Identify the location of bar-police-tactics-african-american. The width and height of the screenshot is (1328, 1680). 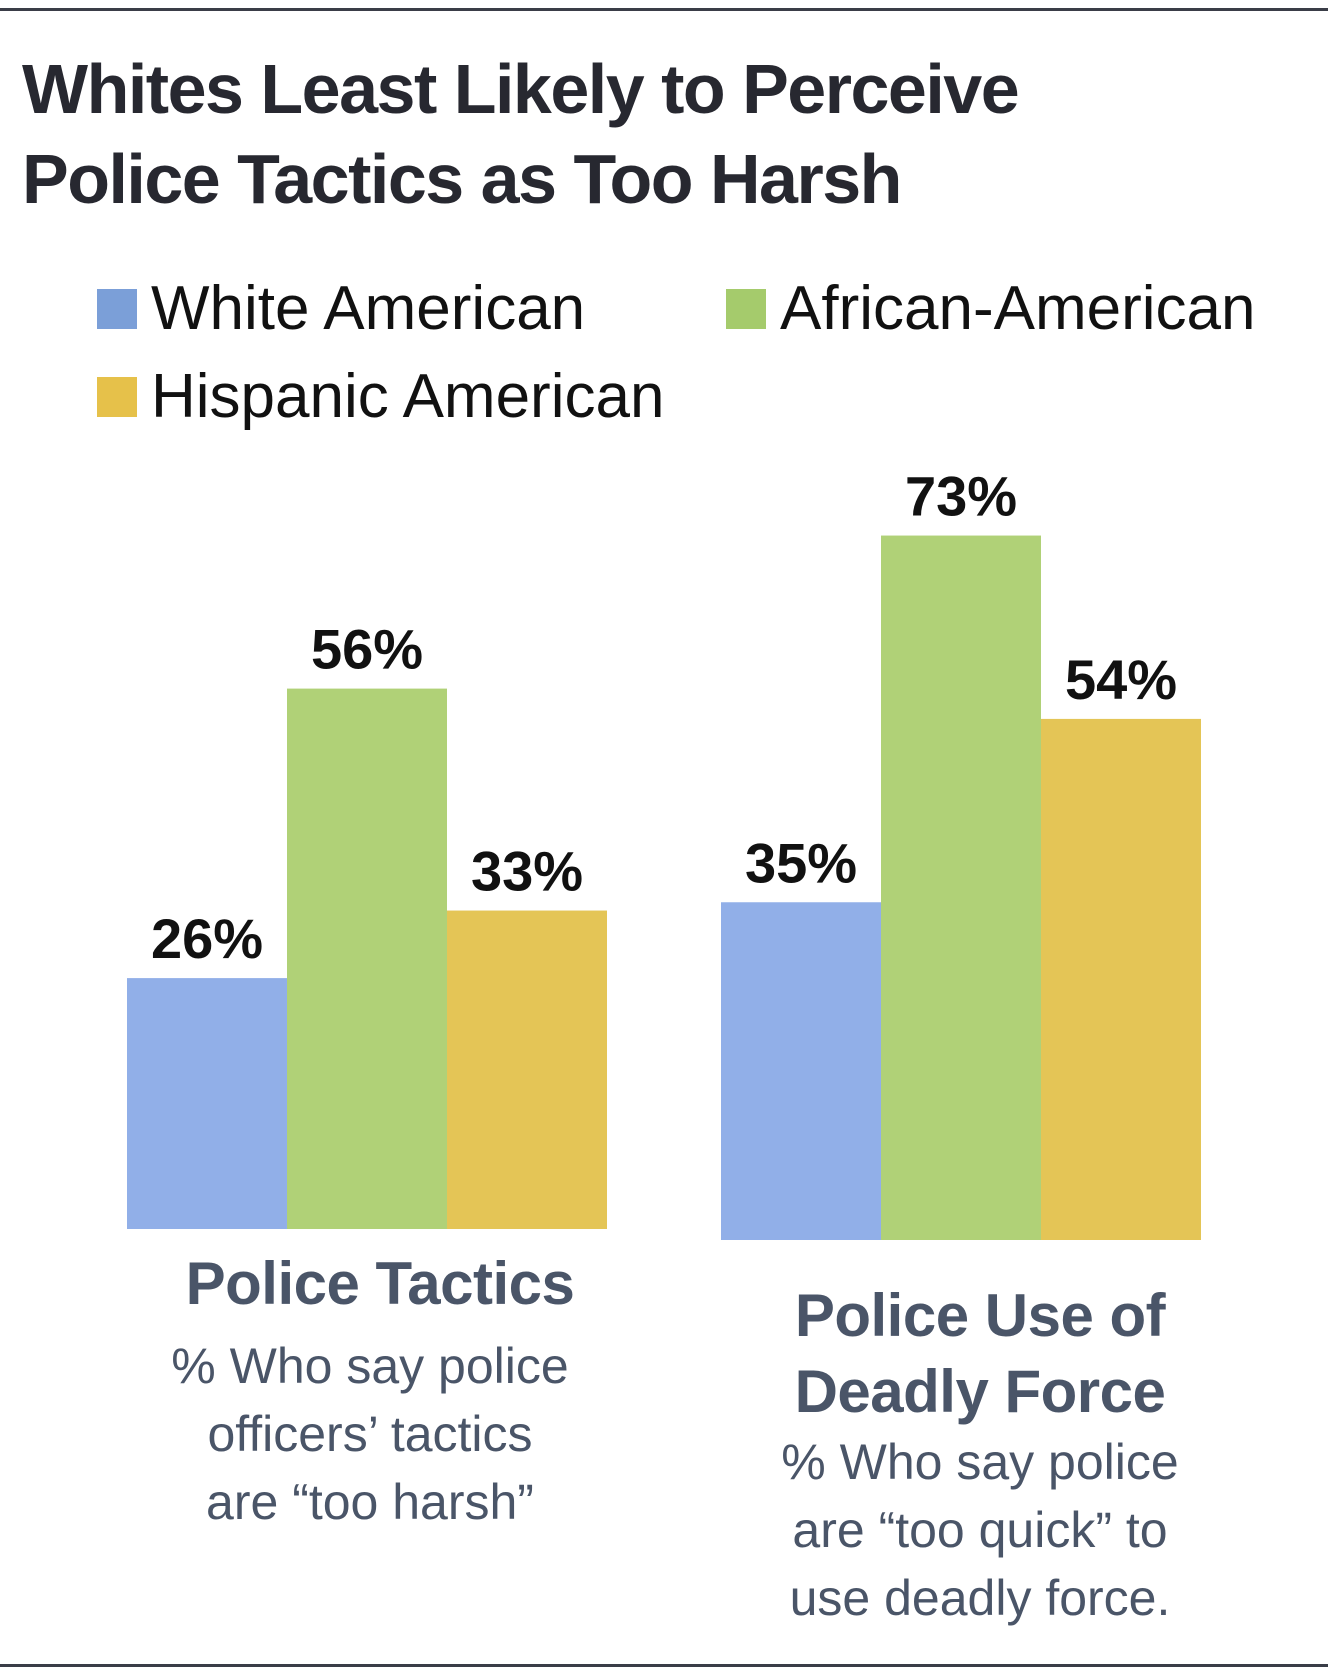
(367, 958).